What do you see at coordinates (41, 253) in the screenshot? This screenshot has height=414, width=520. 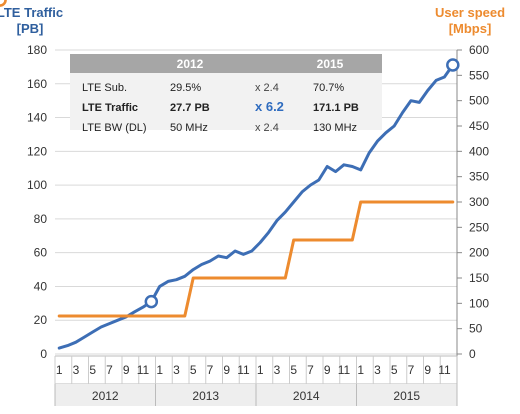 I see `left-tick-label: 60` at bounding box center [41, 253].